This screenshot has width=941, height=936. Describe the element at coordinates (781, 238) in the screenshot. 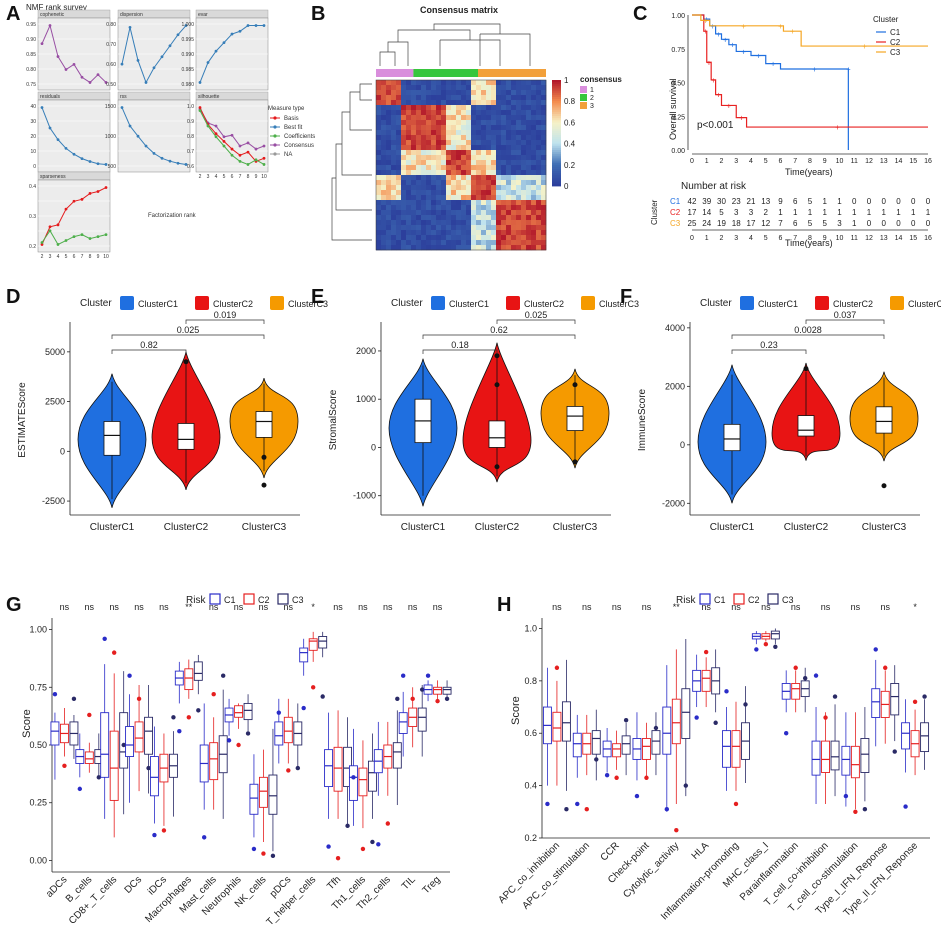

I see `risk-xtick: 6` at that location.